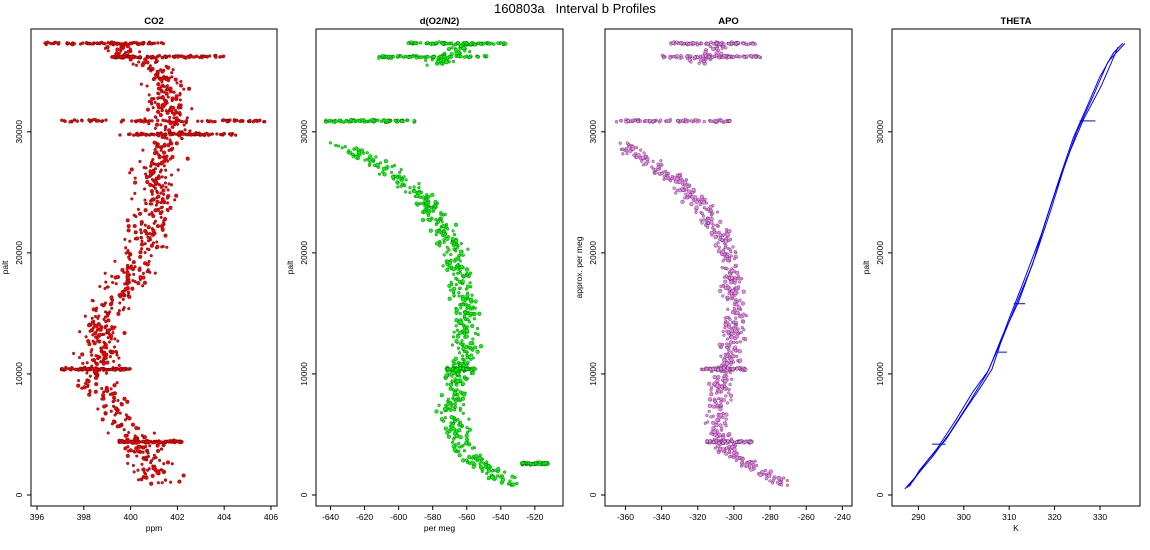 Image resolution: width=1150 pixels, height=550 pixels. What do you see at coordinates (575, 8) in the screenshot?
I see `figure-title: 160803a Interval b Profiles` at bounding box center [575, 8].